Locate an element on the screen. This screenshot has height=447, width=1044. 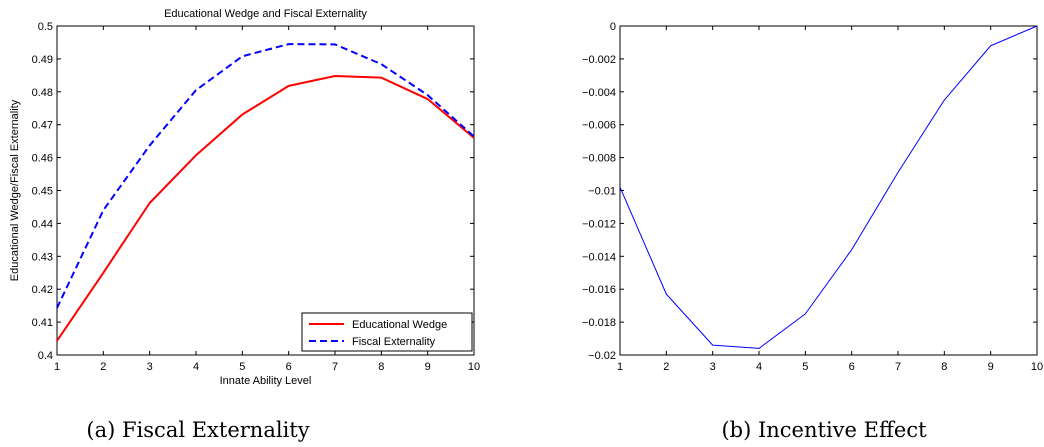
y-tick-label: 0 is located at coordinates (613, 27).